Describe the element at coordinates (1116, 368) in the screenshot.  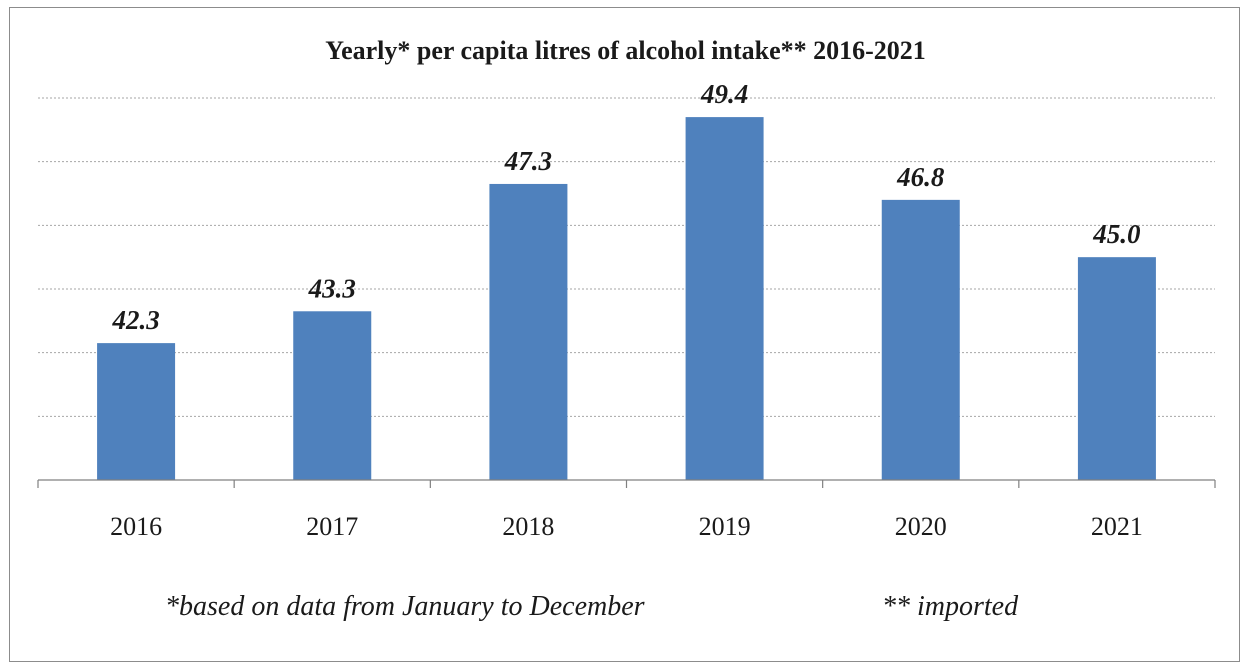
I see `bar-2021` at that location.